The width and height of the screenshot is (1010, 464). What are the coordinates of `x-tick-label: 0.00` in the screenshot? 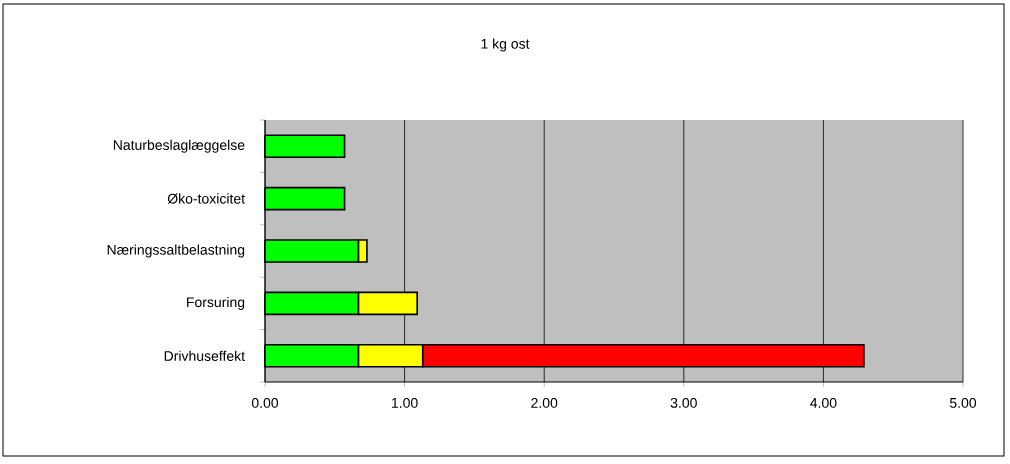 It's located at (265, 402).